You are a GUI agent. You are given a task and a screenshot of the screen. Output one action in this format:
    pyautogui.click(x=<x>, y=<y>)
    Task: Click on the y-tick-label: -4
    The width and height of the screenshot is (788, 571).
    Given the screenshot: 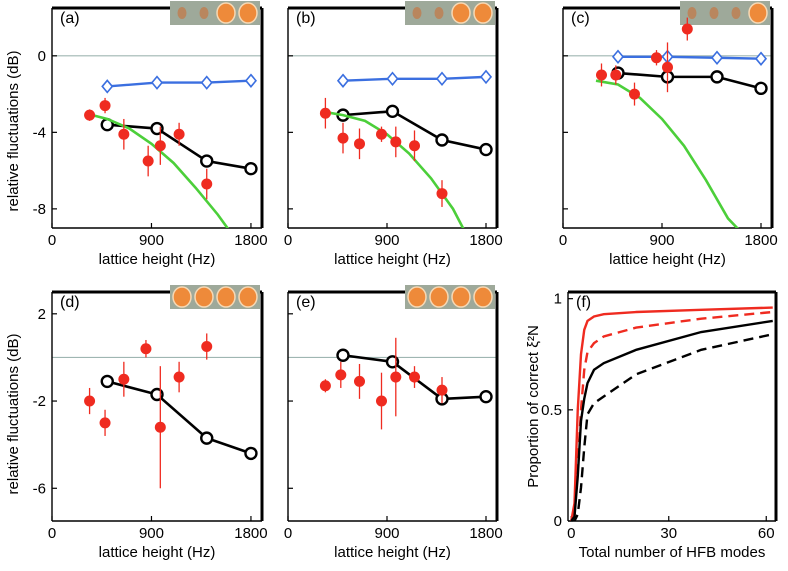 What is the action you would take?
    pyautogui.click(x=39, y=132)
    